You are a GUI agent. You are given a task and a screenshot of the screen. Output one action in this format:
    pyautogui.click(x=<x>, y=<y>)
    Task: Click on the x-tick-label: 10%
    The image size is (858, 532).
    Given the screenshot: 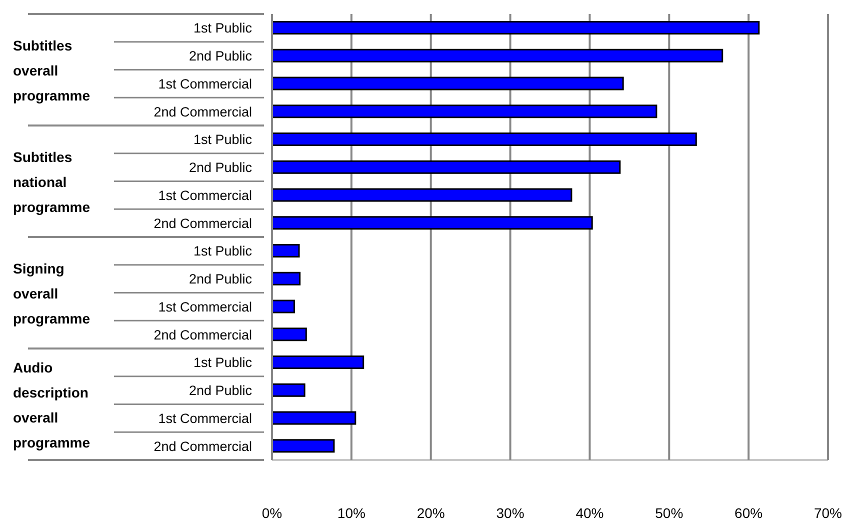 What is the action you would take?
    pyautogui.click(x=351, y=513)
    